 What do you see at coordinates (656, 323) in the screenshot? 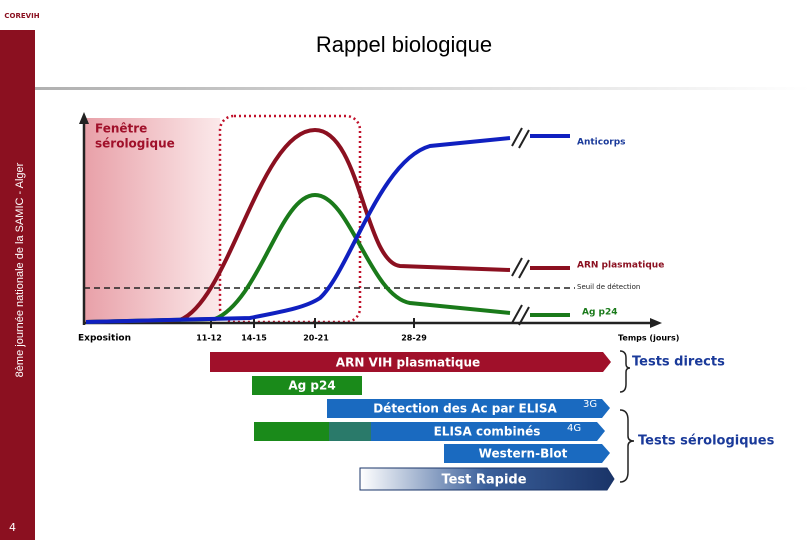
I see `x-arrow` at bounding box center [656, 323].